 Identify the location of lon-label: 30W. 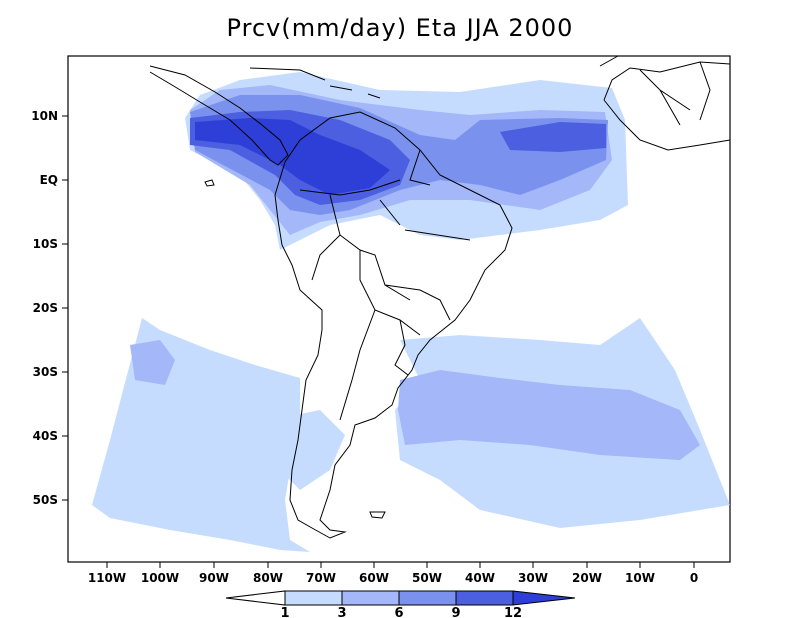
(533, 578).